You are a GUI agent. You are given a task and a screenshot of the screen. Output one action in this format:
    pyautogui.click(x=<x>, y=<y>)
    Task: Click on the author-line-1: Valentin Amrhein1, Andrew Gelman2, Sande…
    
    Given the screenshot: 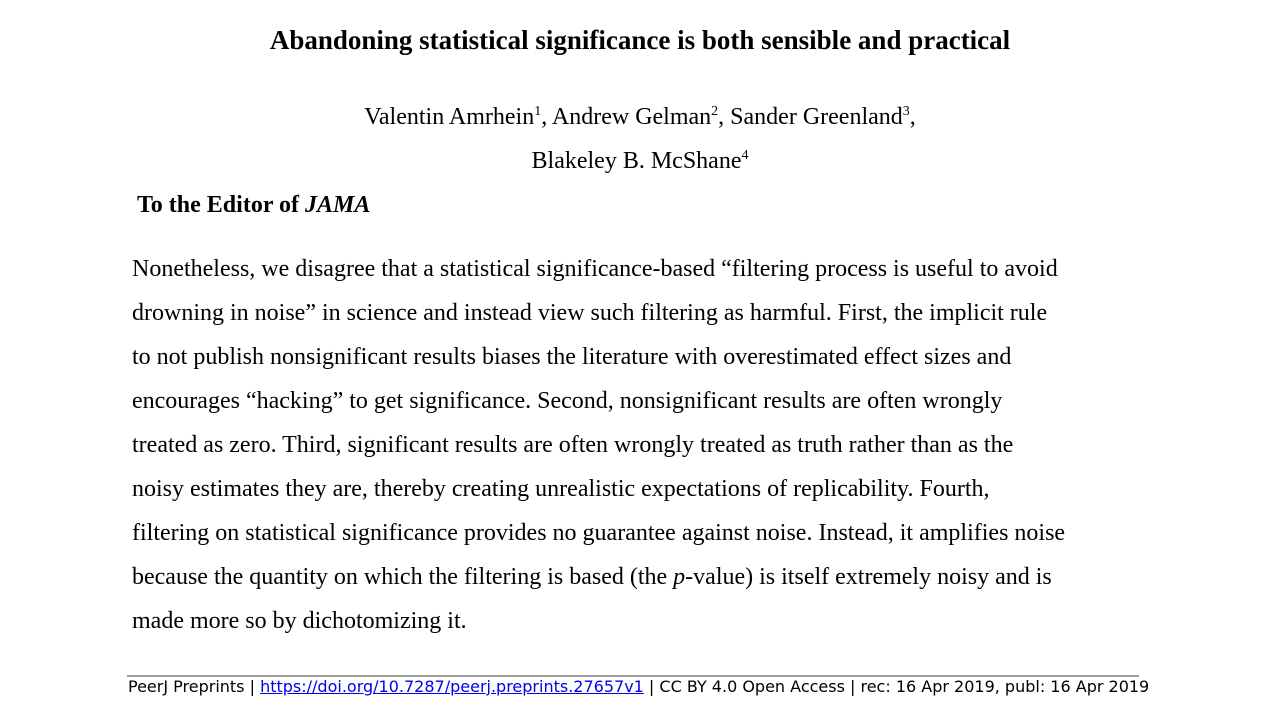 What is the action you would take?
    pyautogui.click(x=640, y=117)
    